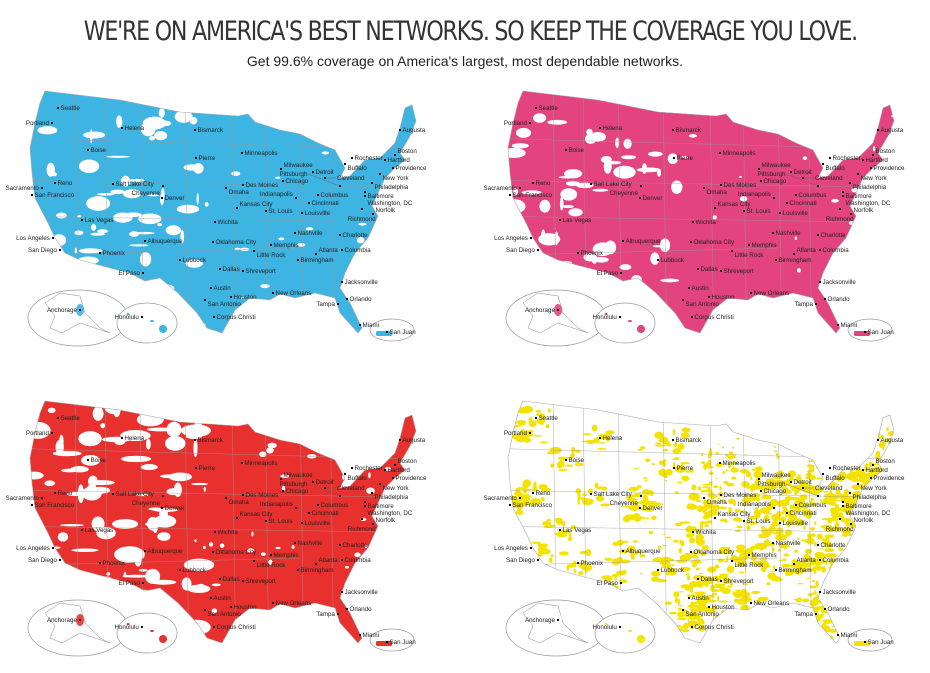 The height and width of the screenshot is (673, 930). What do you see at coordinates (795, 260) in the screenshot?
I see `city-label: Birmingham` at bounding box center [795, 260].